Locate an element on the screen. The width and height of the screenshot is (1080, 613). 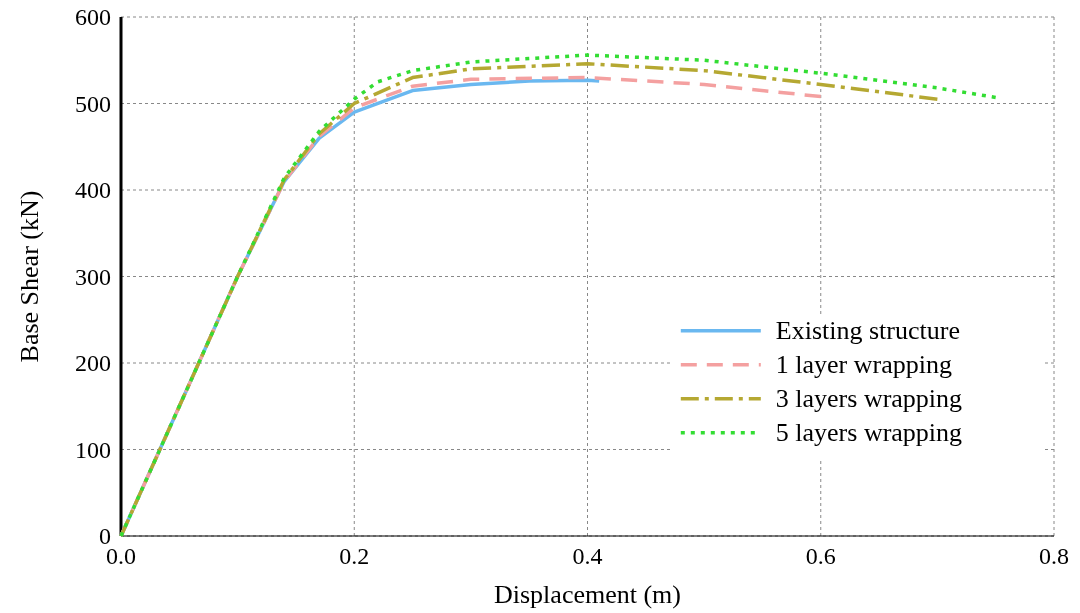
y-tick-label: 500 is located at coordinates (93, 103).